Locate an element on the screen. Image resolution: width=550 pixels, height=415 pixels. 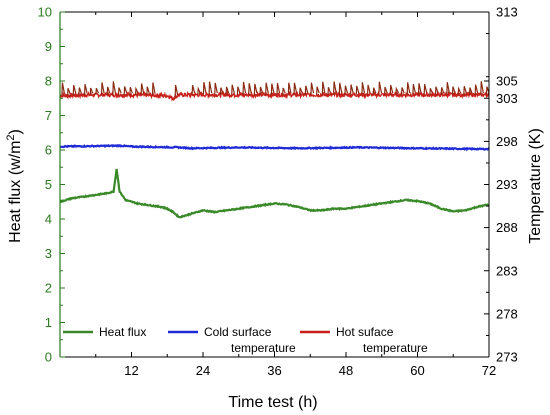
right-y-tick-label: 293 is located at coordinates (507, 184).